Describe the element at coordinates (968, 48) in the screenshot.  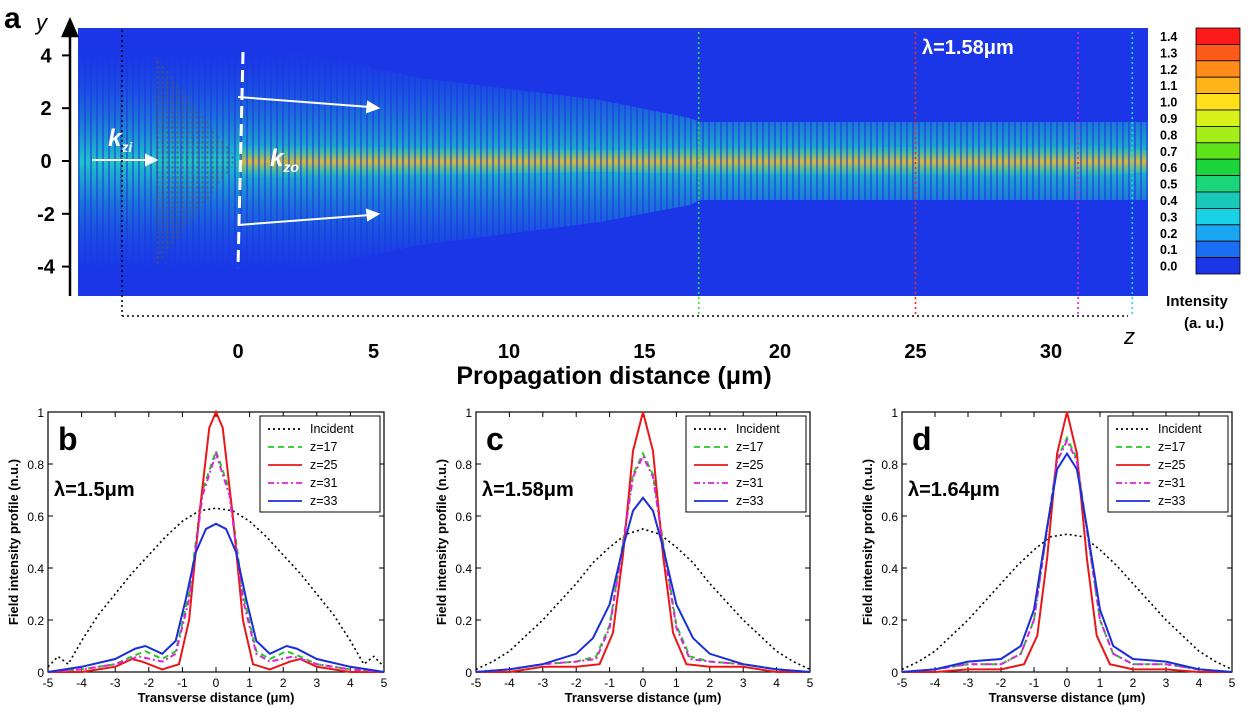
I see `wavelength-label: λ=1.58μm` at that location.